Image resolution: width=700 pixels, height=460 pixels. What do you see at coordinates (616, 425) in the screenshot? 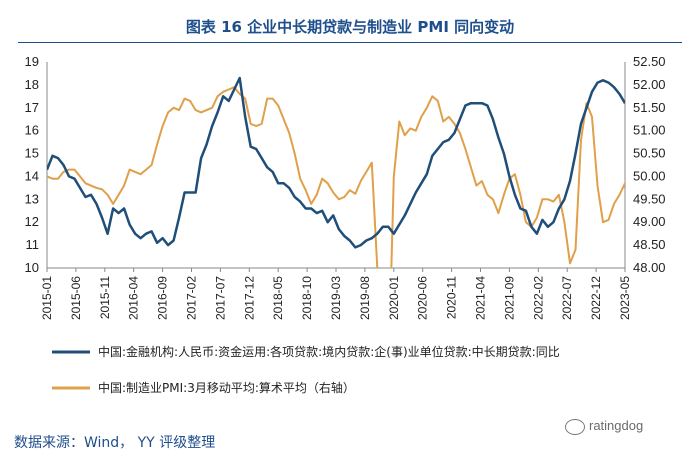
I see `watermark-text: ratingdog` at bounding box center [616, 425].